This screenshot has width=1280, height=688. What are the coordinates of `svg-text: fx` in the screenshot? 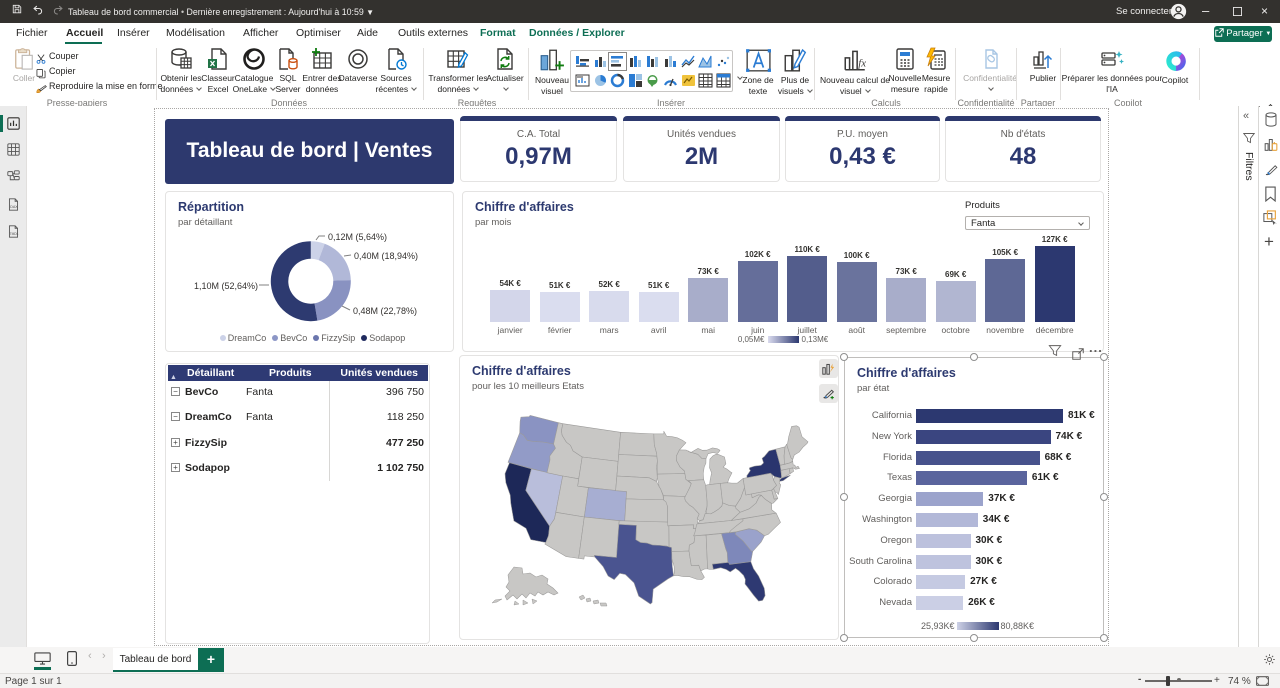 It's located at (862, 64).